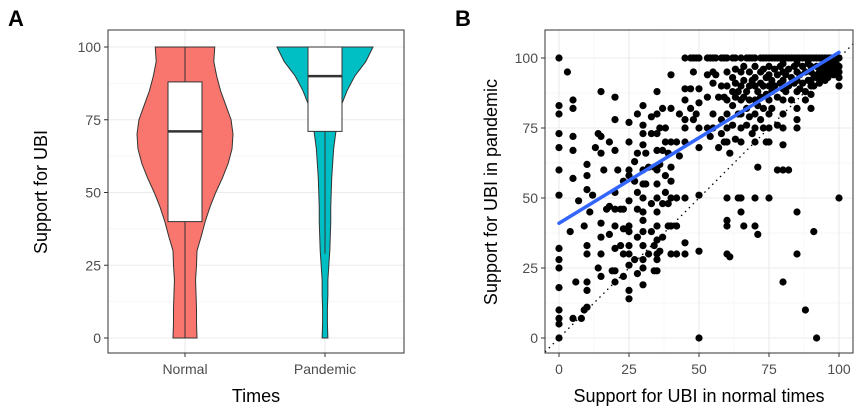 The height and width of the screenshot is (409, 857). What do you see at coordinates (530, 128) in the screenshot?
I see `panel-b-y-tick-label: 75` at bounding box center [530, 128].